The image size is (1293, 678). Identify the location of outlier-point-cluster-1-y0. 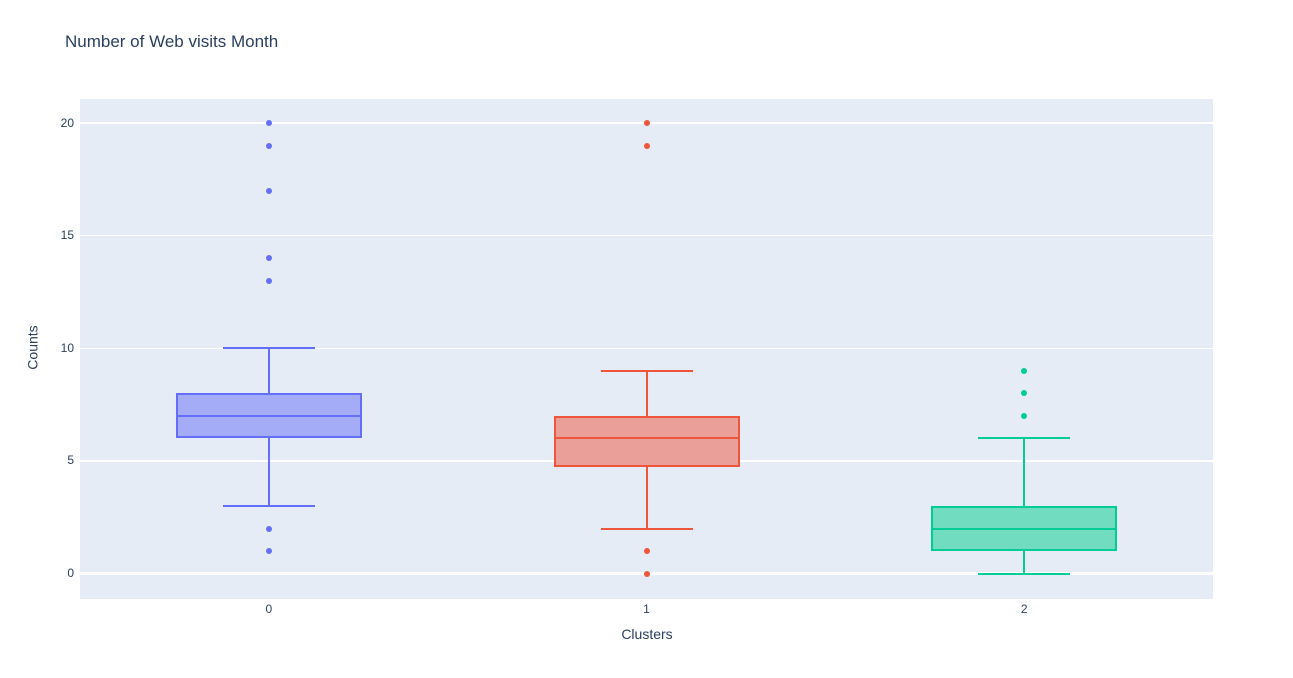
(646, 573).